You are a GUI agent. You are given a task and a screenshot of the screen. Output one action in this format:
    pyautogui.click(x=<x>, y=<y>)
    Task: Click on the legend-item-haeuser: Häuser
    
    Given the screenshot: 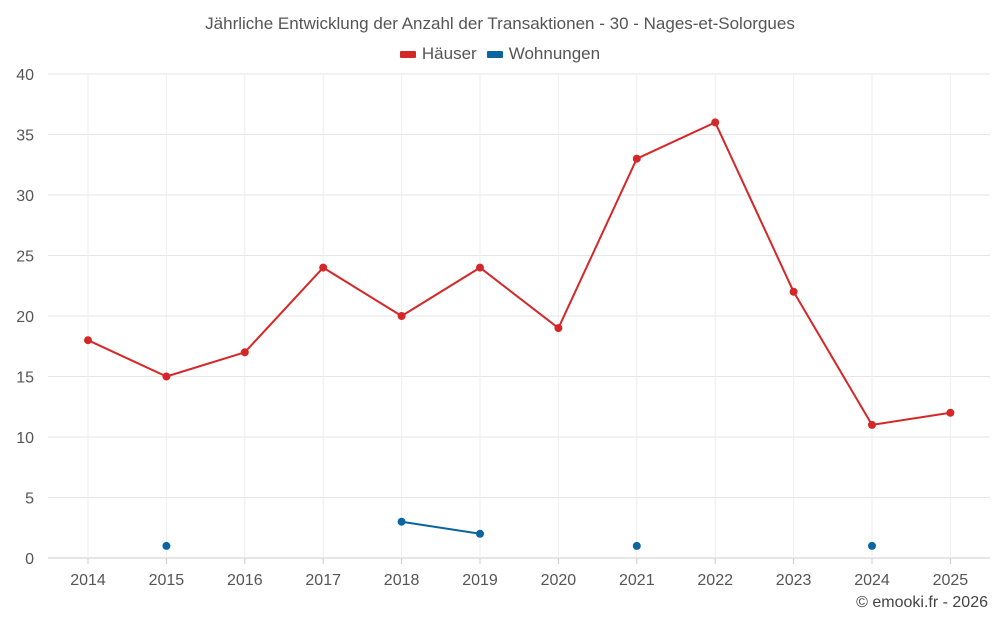 What is the action you would take?
    pyautogui.click(x=438, y=54)
    